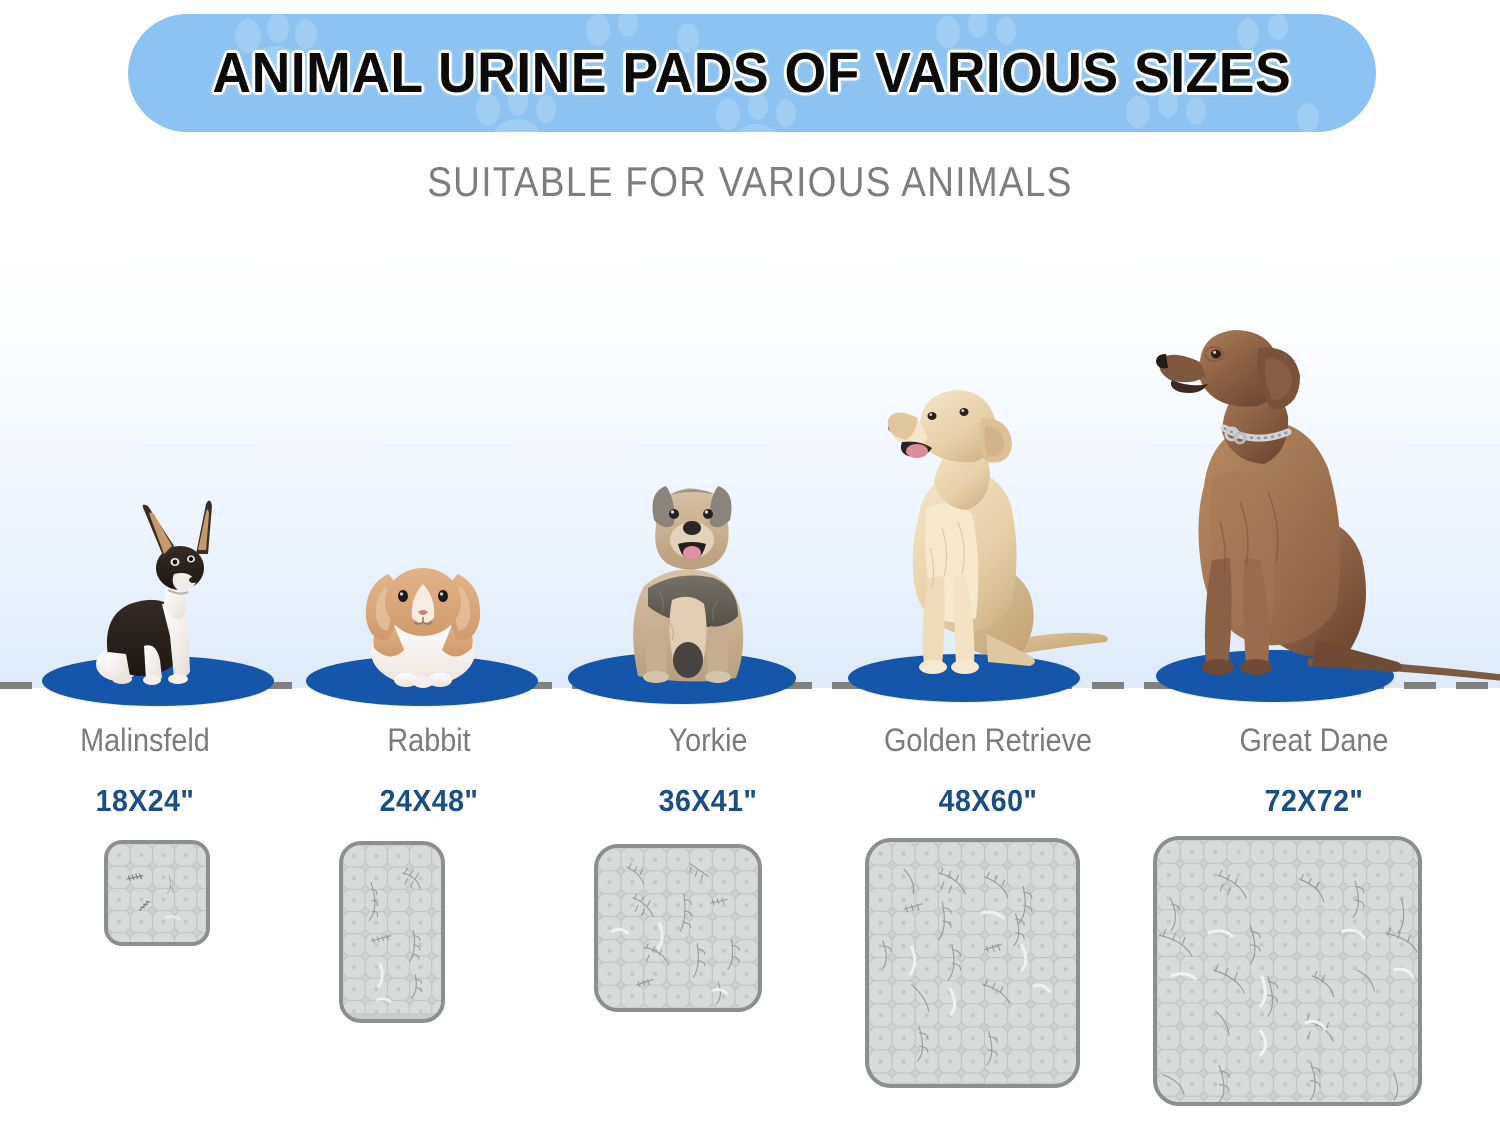 This screenshot has width=1500, height=1137. What do you see at coordinates (988, 740) in the screenshot?
I see `animal-name-label: Golden Retrieve` at bounding box center [988, 740].